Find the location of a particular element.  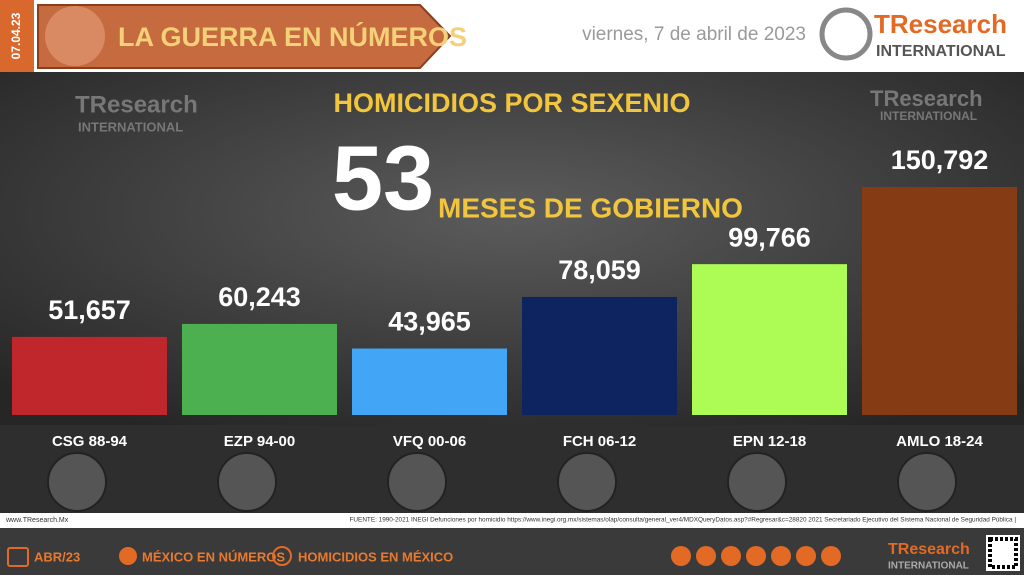

footer-site: www.TResearch.Mx is located at coordinates (37, 520).